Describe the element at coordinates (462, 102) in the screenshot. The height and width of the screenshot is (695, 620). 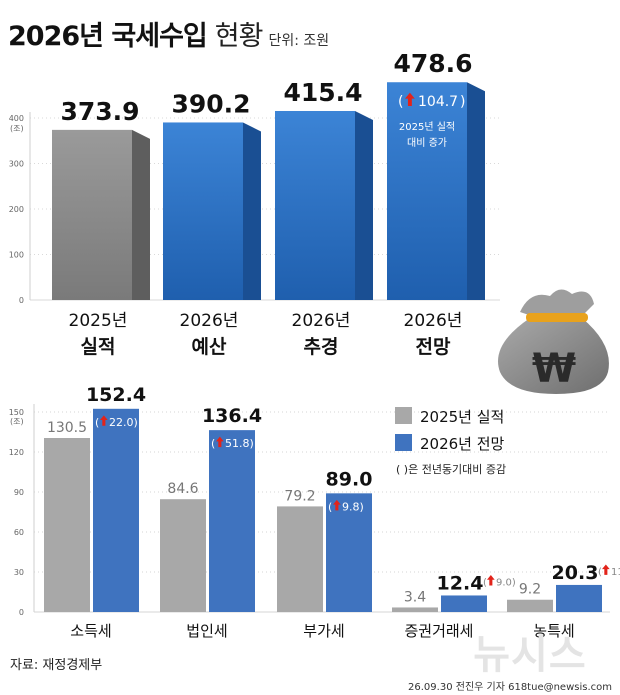
I see `top-change-close-paren: )` at that location.